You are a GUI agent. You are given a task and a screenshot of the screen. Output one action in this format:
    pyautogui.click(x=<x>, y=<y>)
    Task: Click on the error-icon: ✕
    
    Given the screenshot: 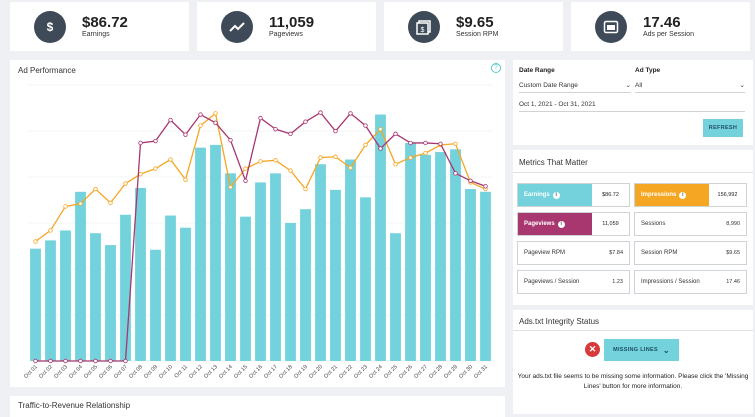 What is the action you would take?
    pyautogui.click(x=592, y=349)
    